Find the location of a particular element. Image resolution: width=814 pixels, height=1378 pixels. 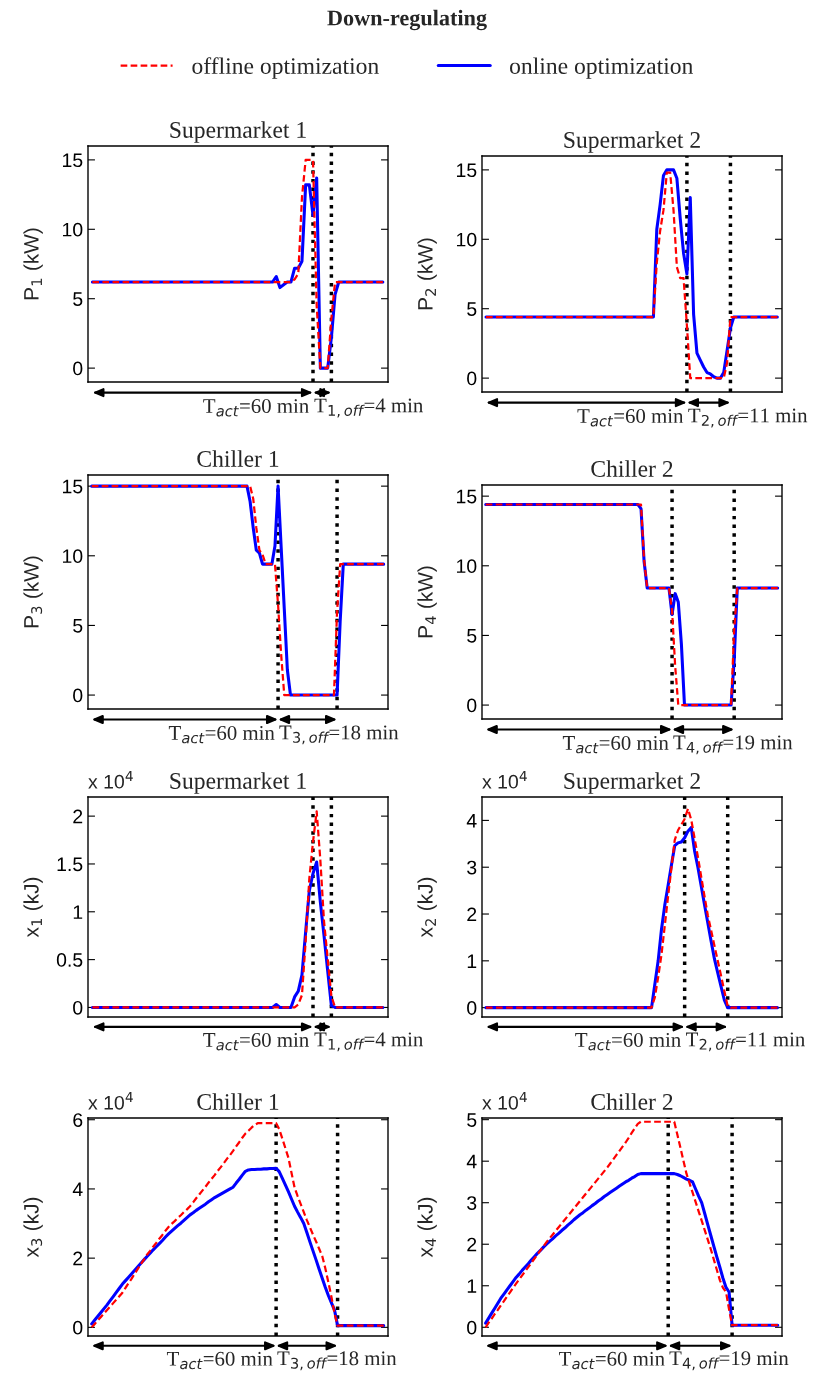

y-axis-title: P$_{1}$ (kW) is located at coordinates (33, 264).